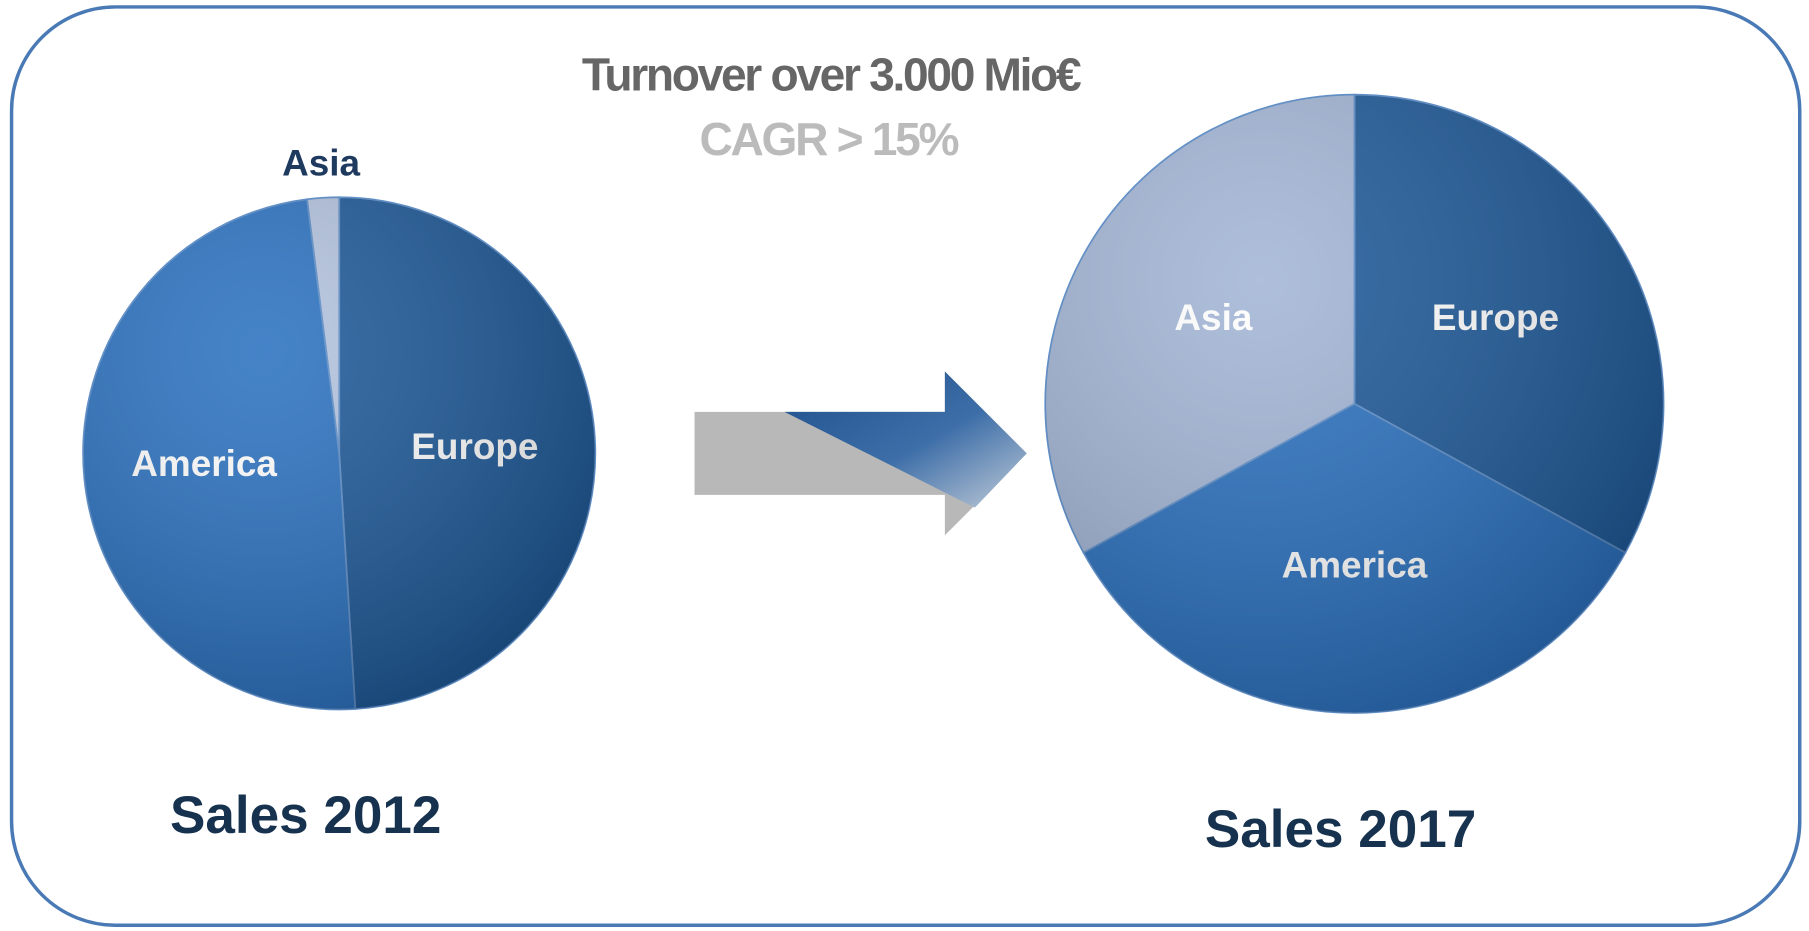 Image resolution: width=1809 pixels, height=931 pixels. What do you see at coordinates (1340, 829) in the screenshot?
I see `pie-title: Sales 2017` at bounding box center [1340, 829].